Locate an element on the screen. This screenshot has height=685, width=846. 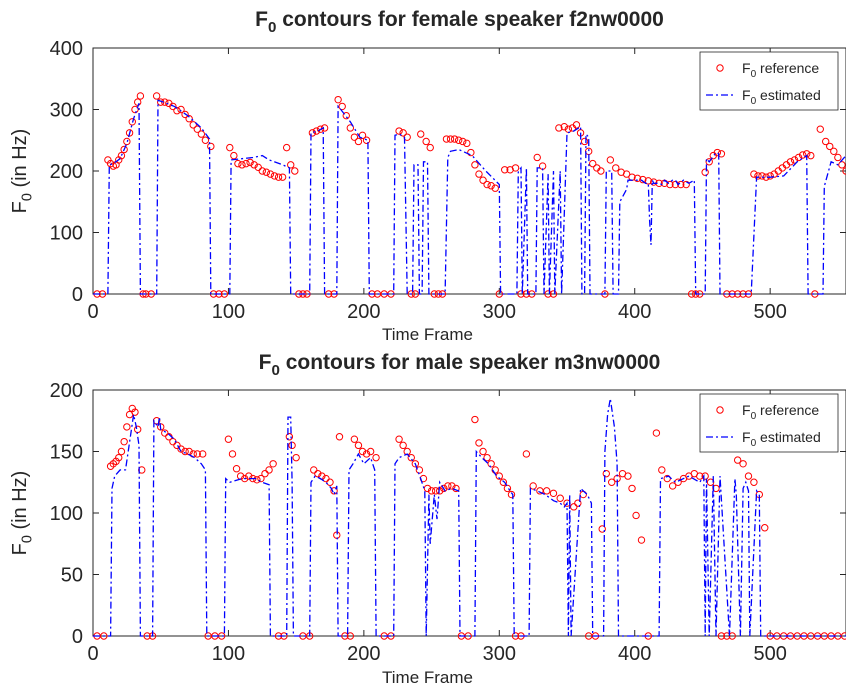
legend is located at coordinates (769, 423).